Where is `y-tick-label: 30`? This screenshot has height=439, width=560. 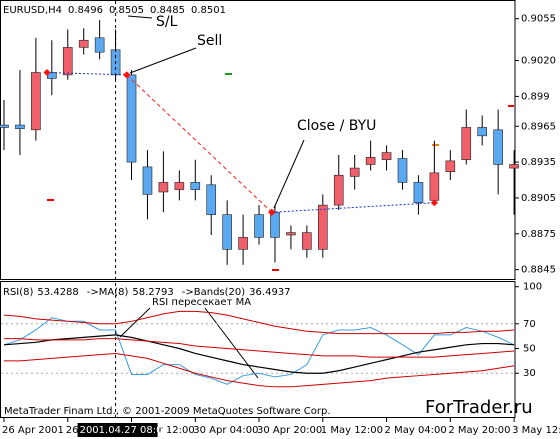
y-tick-label: 30 is located at coordinates (529, 373).